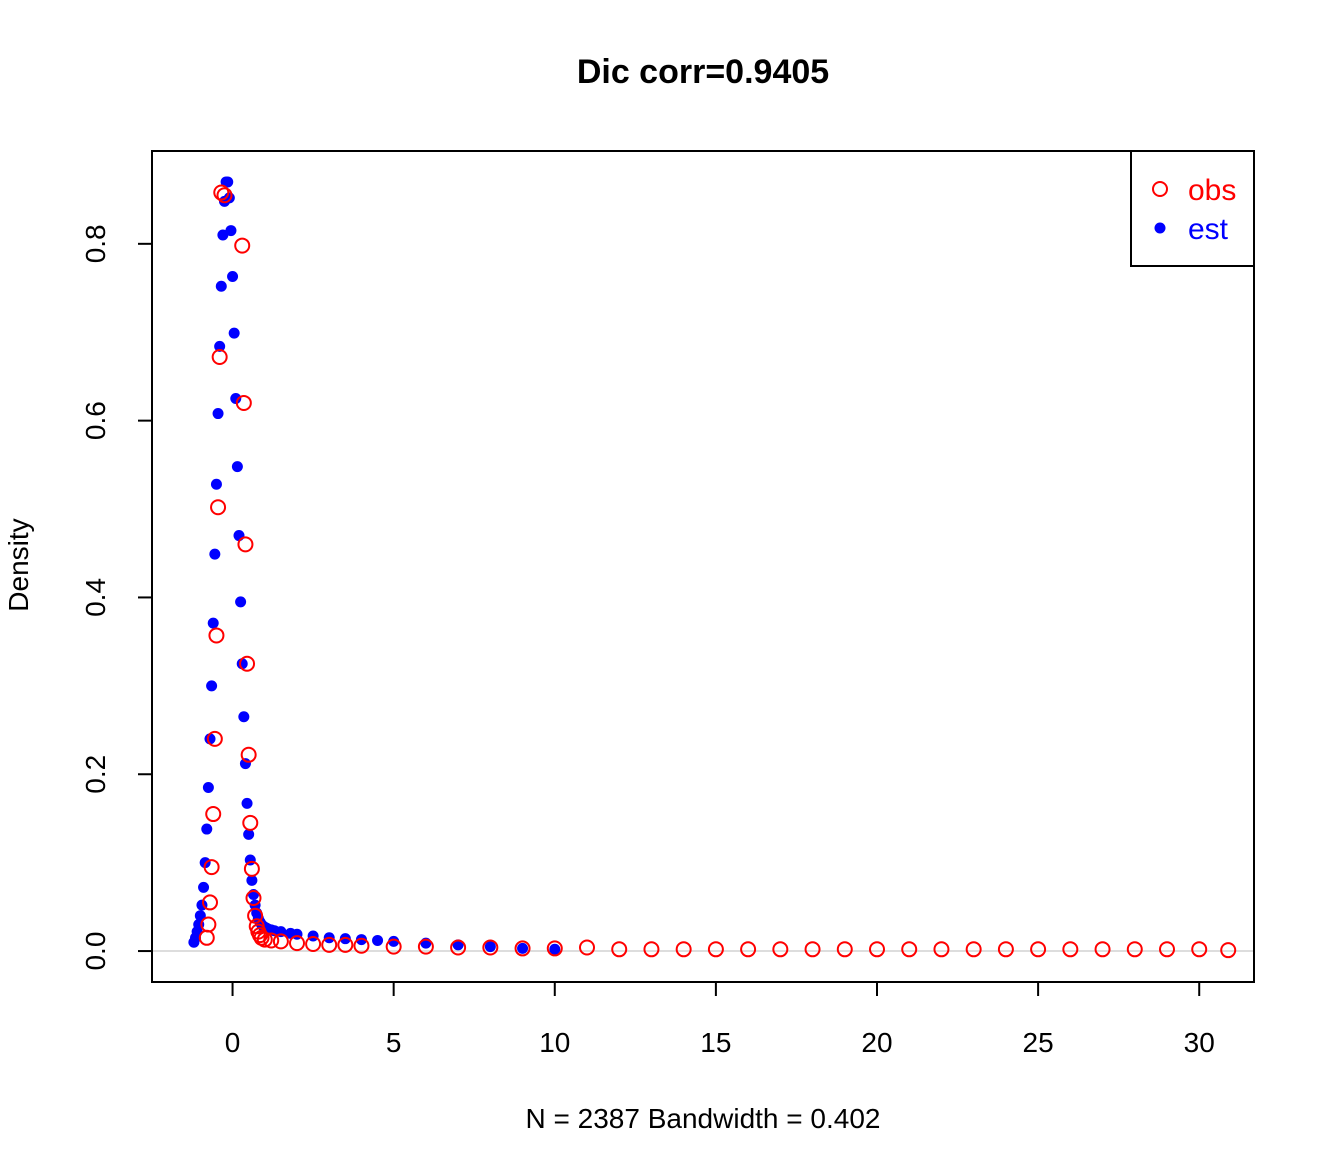 Image resolution: width=1320 pixels, height=1166 pixels. I want to click on x-axis-label: N = 2387 Bandwidth = 0.402, so click(703, 1118).